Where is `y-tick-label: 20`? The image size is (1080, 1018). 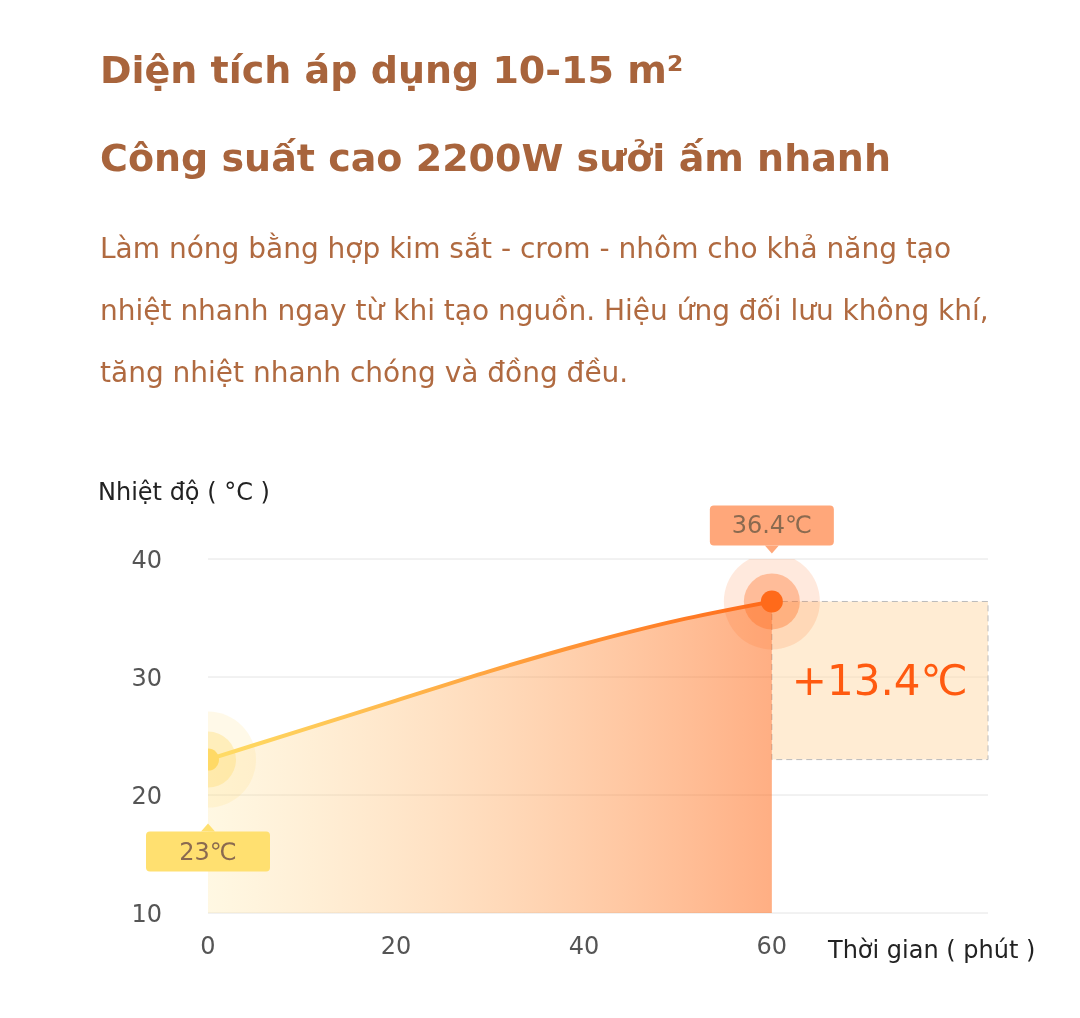
y-tick-label: 20 is located at coordinates (146, 795).